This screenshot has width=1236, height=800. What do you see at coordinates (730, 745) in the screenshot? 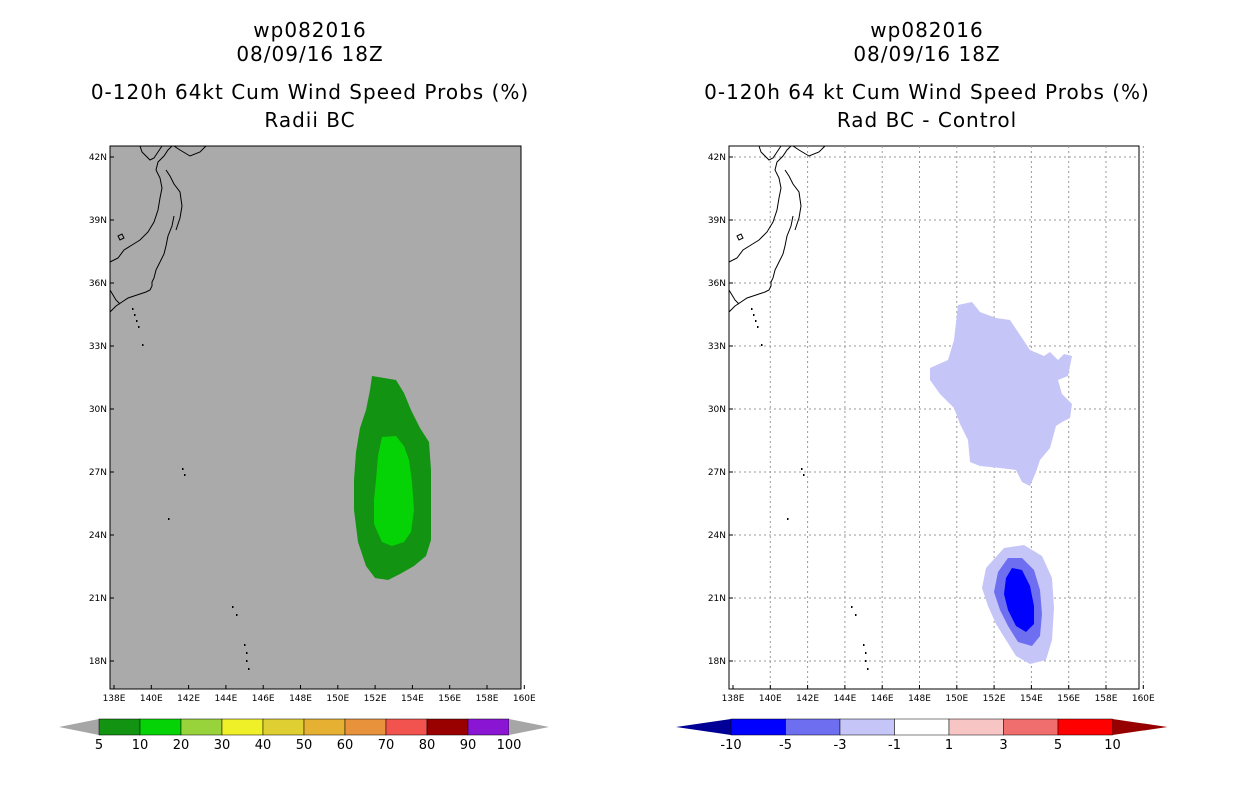
I see `colorbar-label: -10` at bounding box center [730, 745].